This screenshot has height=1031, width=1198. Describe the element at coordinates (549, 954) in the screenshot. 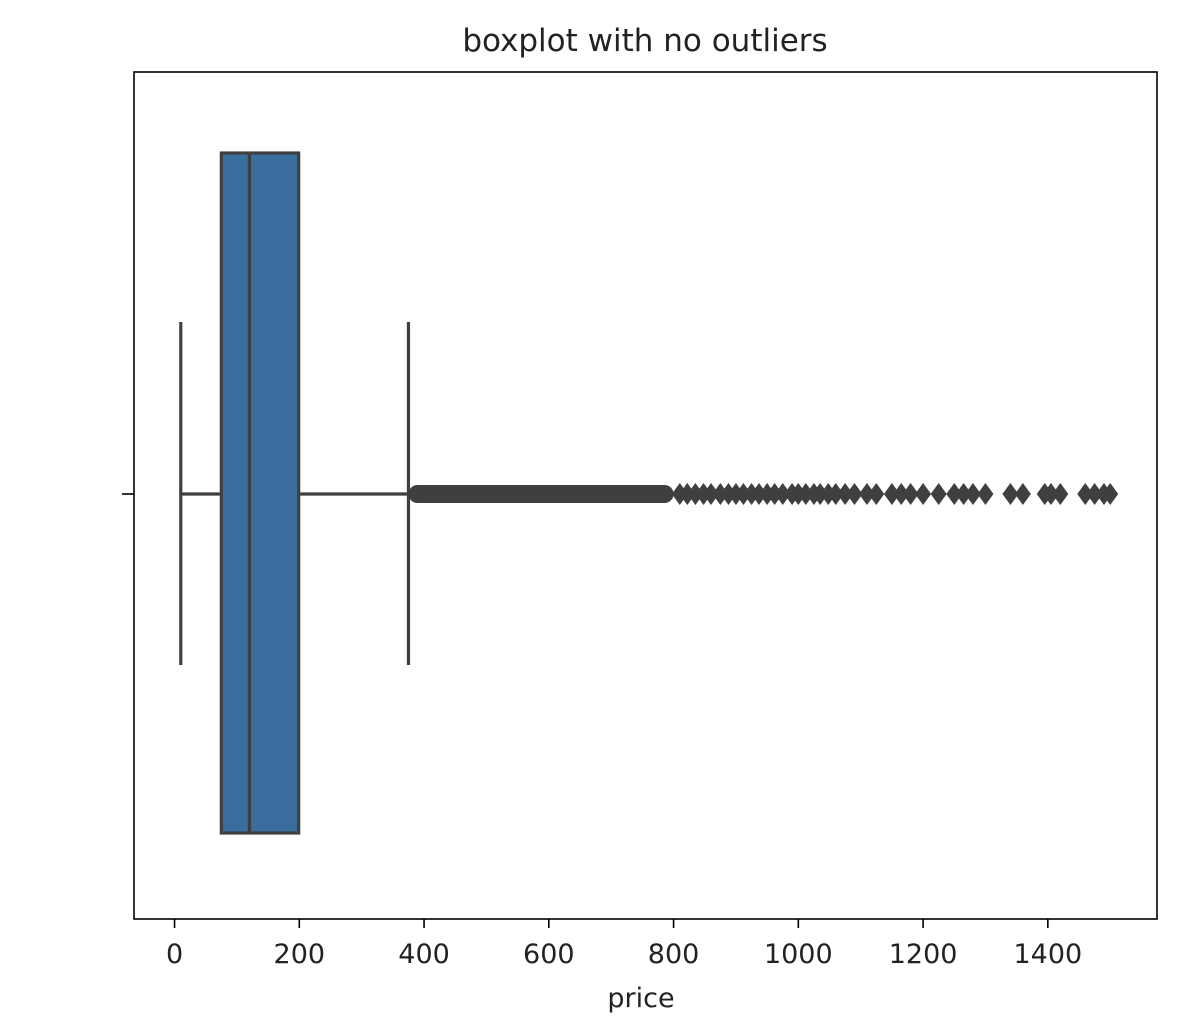

I see `x-tick-label: 600` at that location.